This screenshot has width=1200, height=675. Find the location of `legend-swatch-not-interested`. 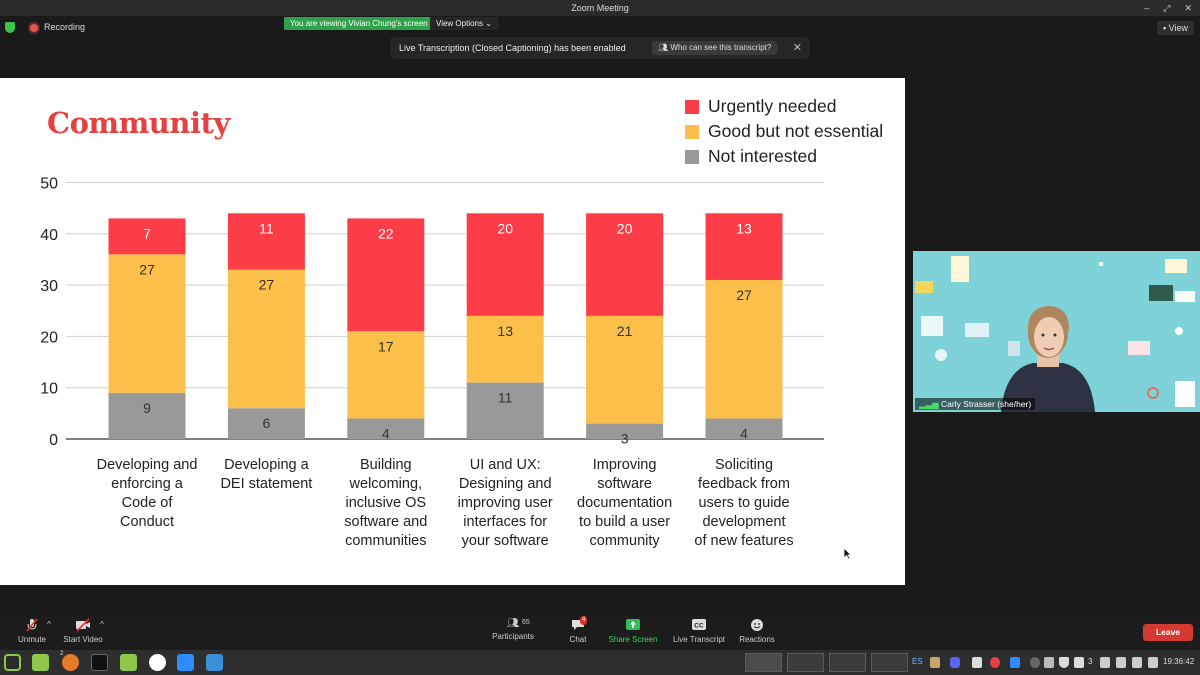

legend-swatch-not-interested is located at coordinates (692, 156).